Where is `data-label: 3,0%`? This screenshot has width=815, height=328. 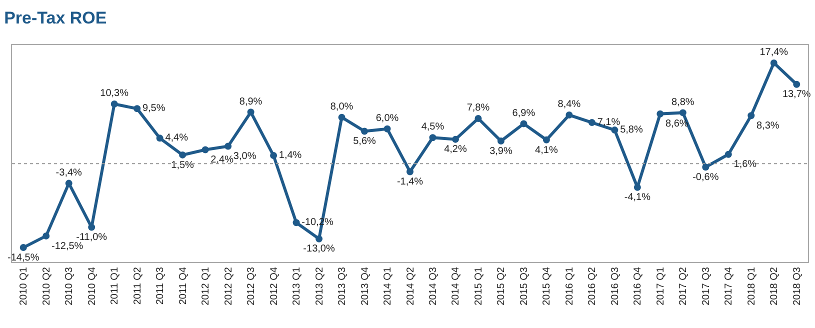 data-label: 3,0% is located at coordinates (244, 156).